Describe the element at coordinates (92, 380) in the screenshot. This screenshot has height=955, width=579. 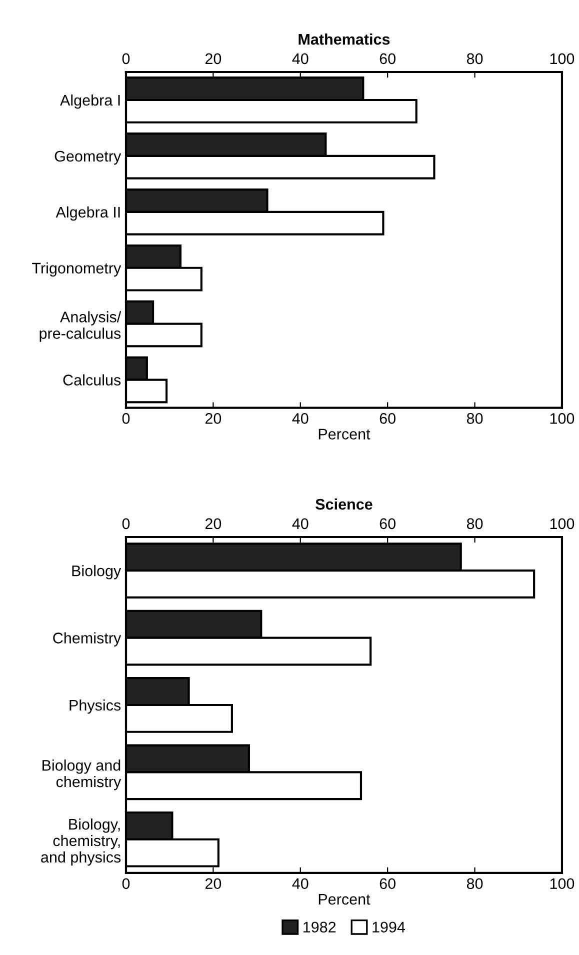
I see `y-tick-label: Calculus` at that location.